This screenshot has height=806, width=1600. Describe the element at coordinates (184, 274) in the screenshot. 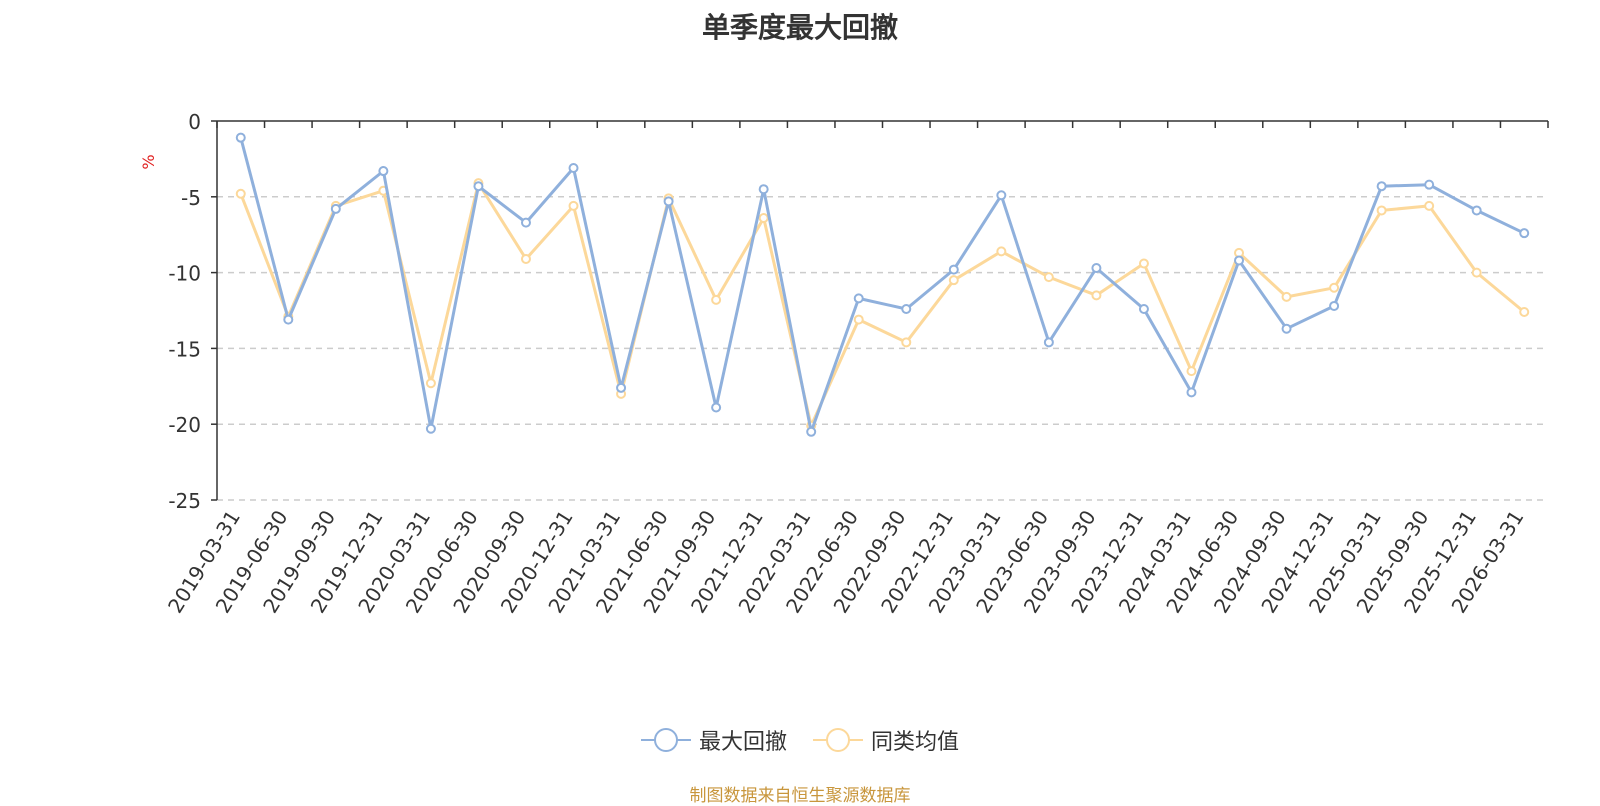

I see `y-tick-label: -10` at that location.